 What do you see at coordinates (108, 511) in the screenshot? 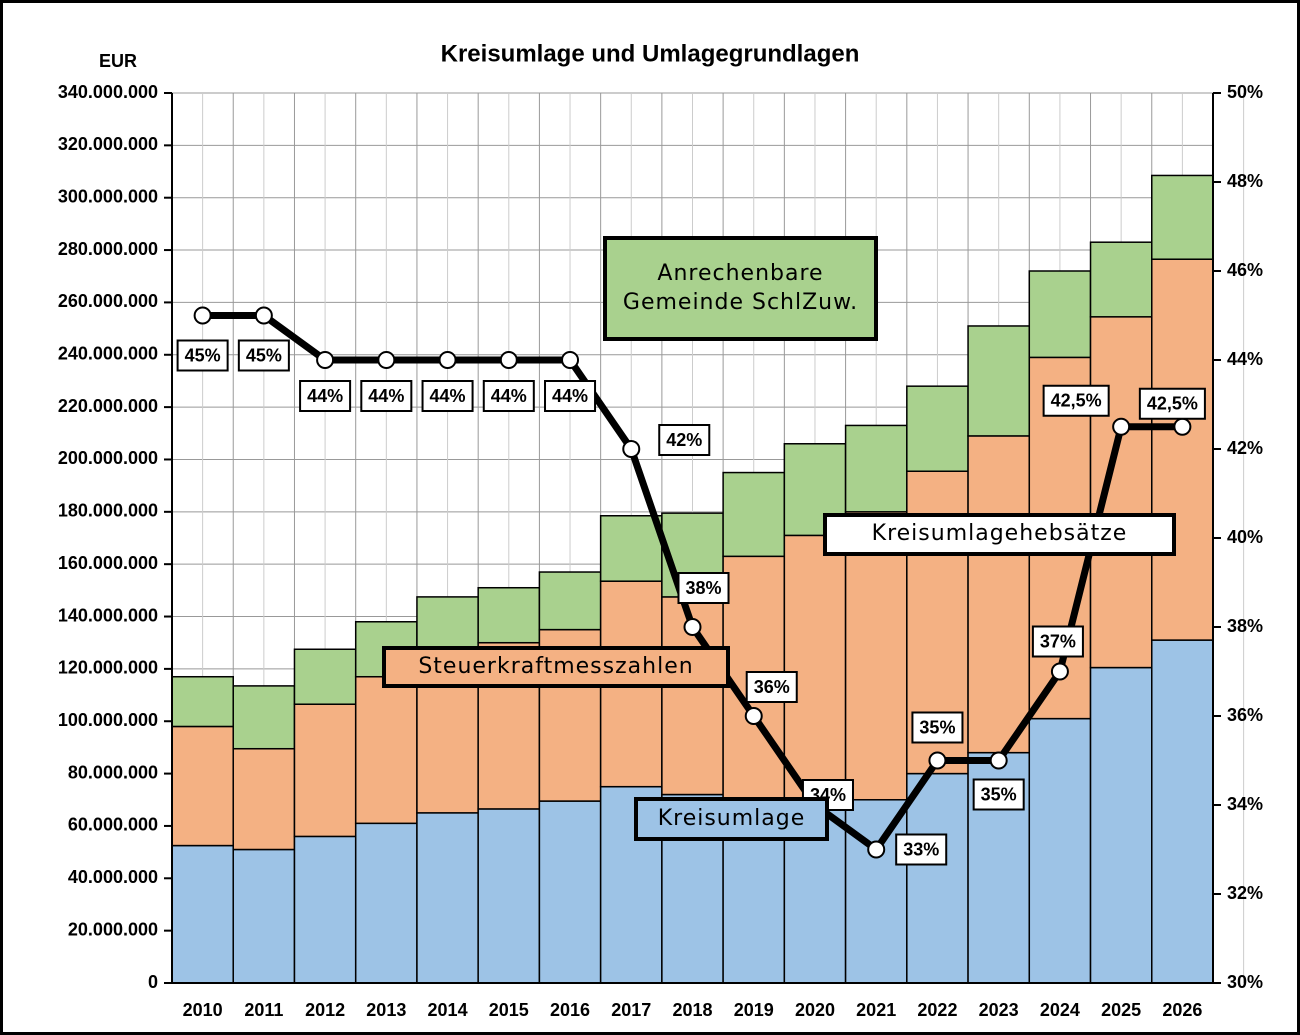
I see `y-tick-label: 180.000.000` at bounding box center [108, 511].